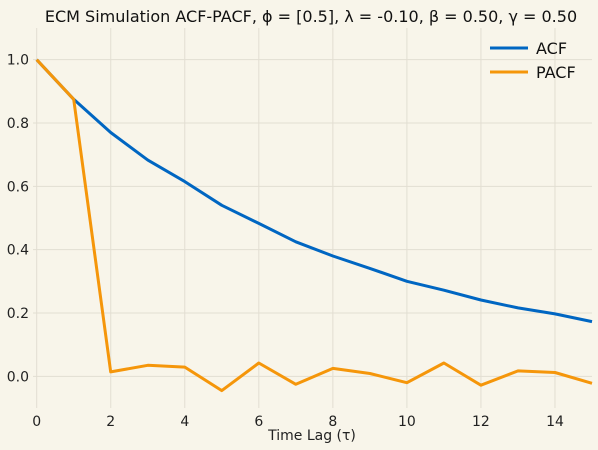 The width and height of the screenshot is (598, 450). I want to click on y-tick-label: 0.4, so click(18, 251).